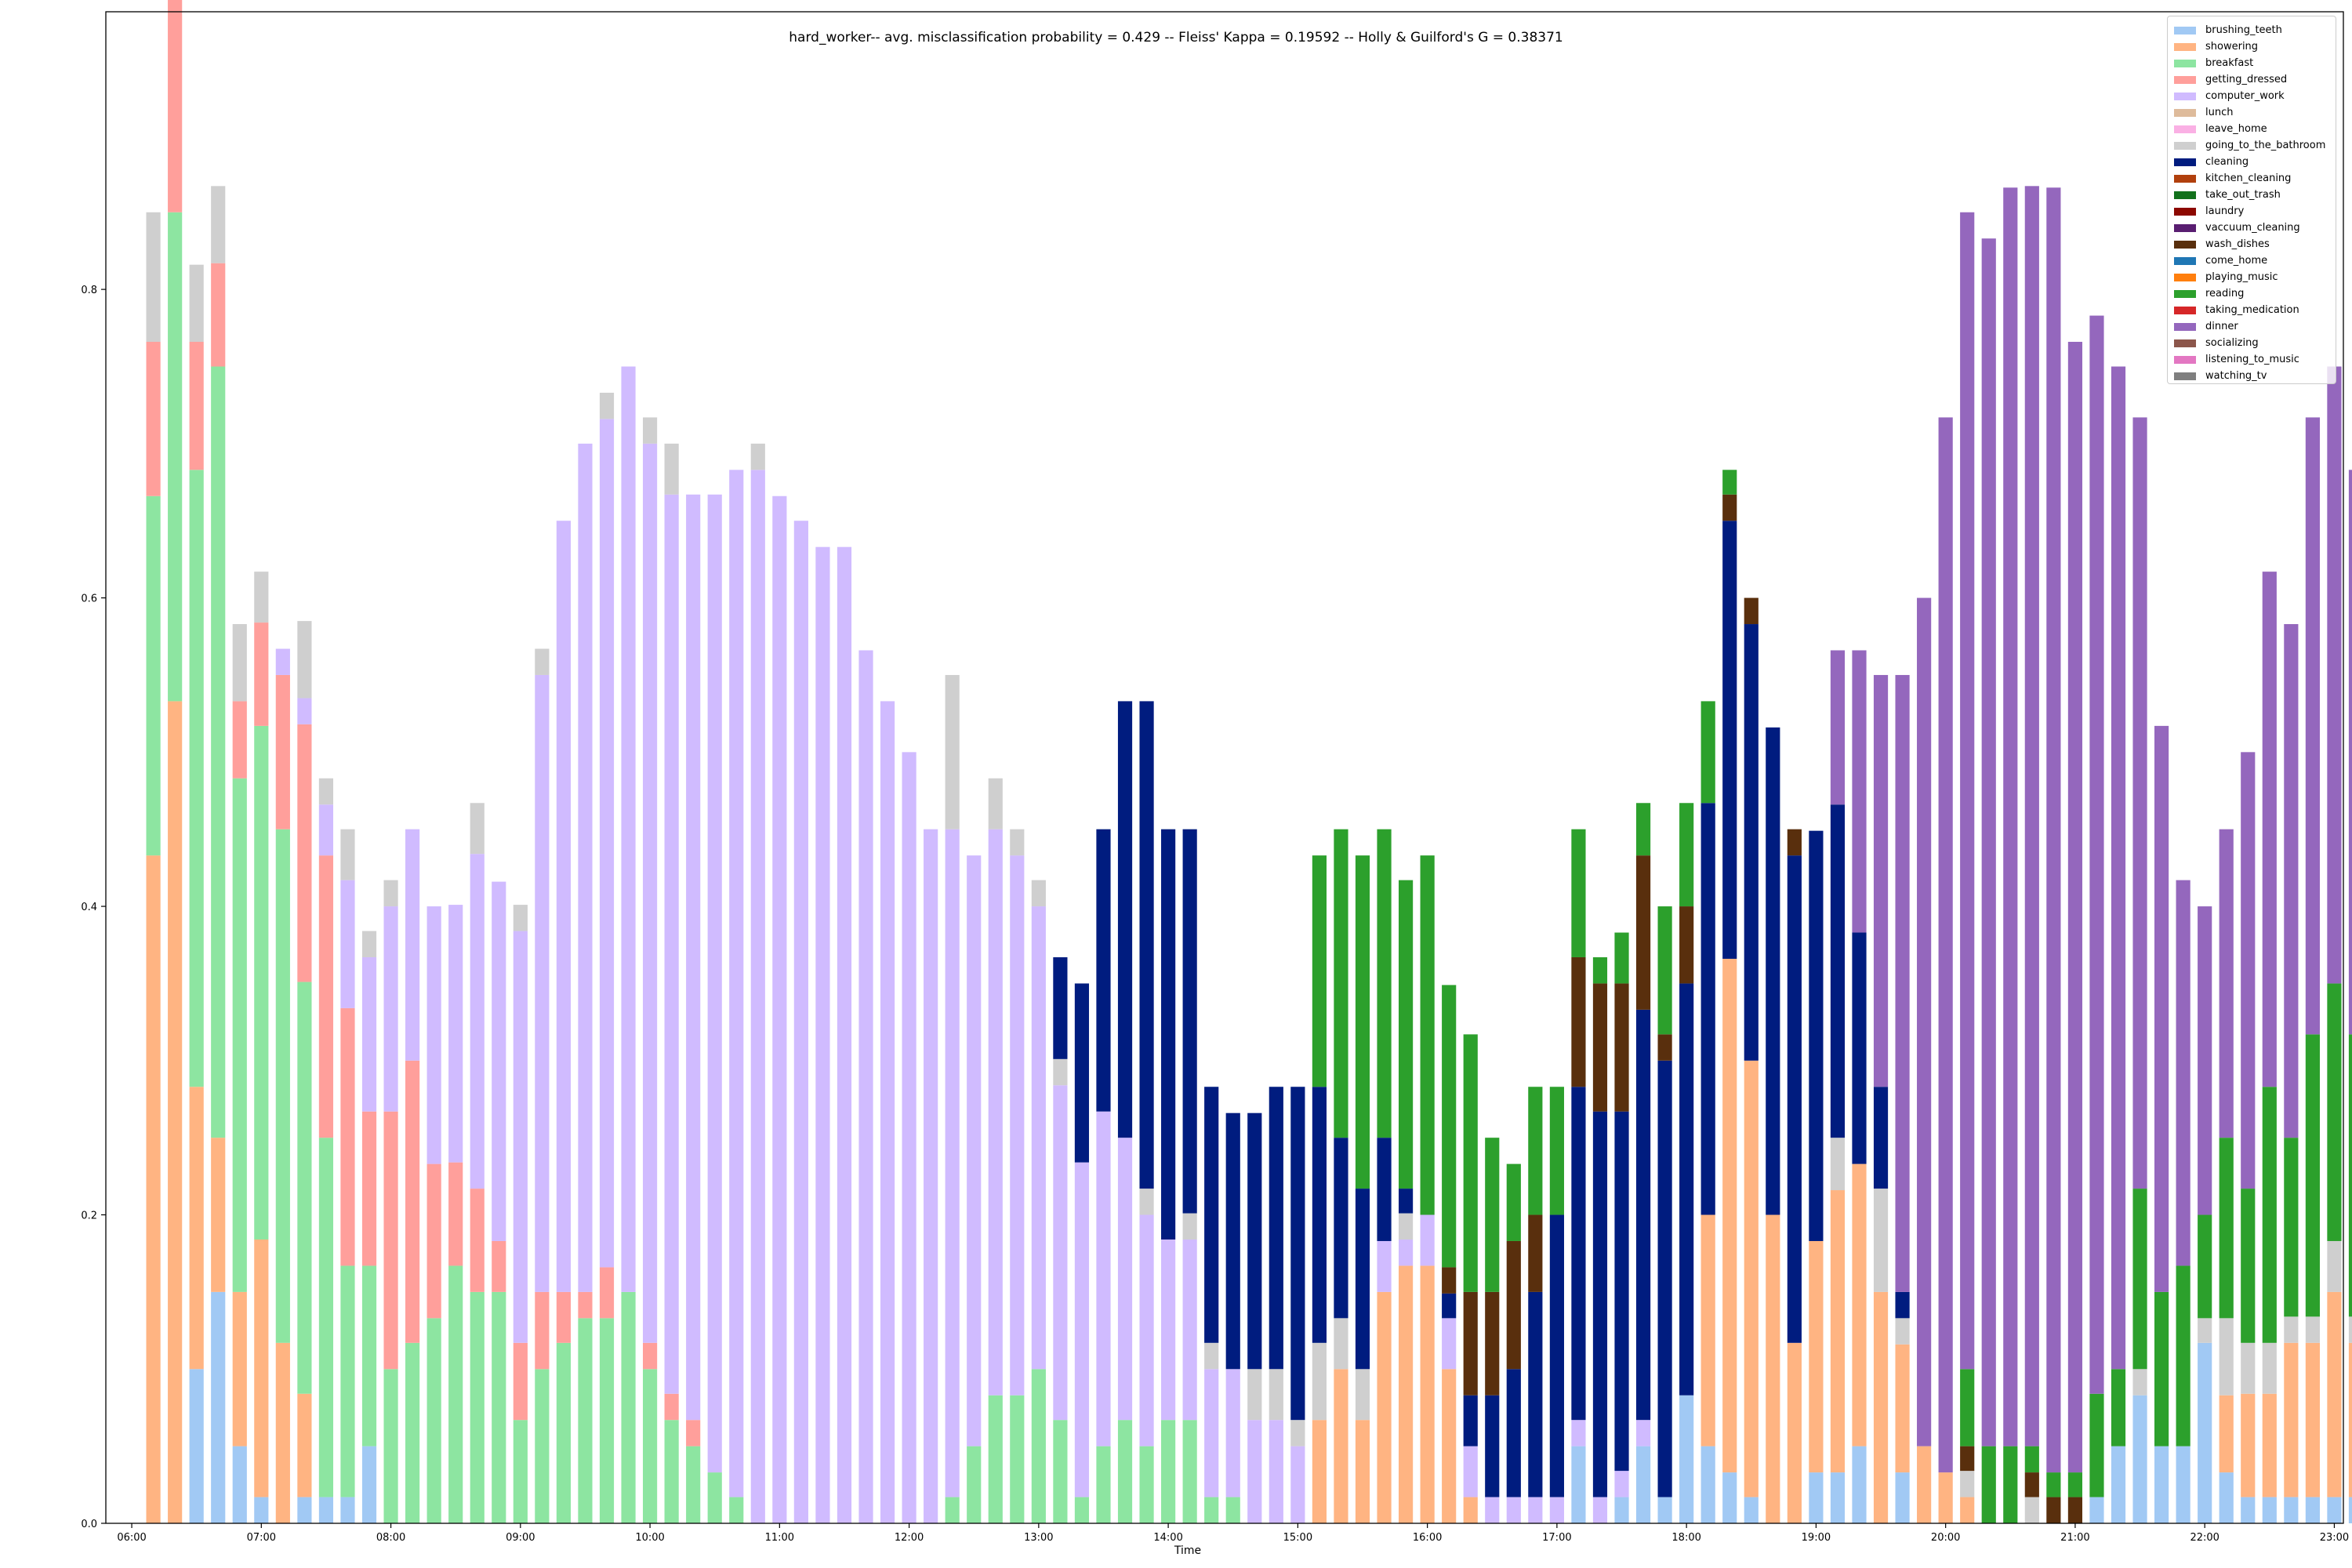 Image resolution: width=2352 pixels, height=1568 pixels. I want to click on legend-label: come_home, so click(2236, 261).